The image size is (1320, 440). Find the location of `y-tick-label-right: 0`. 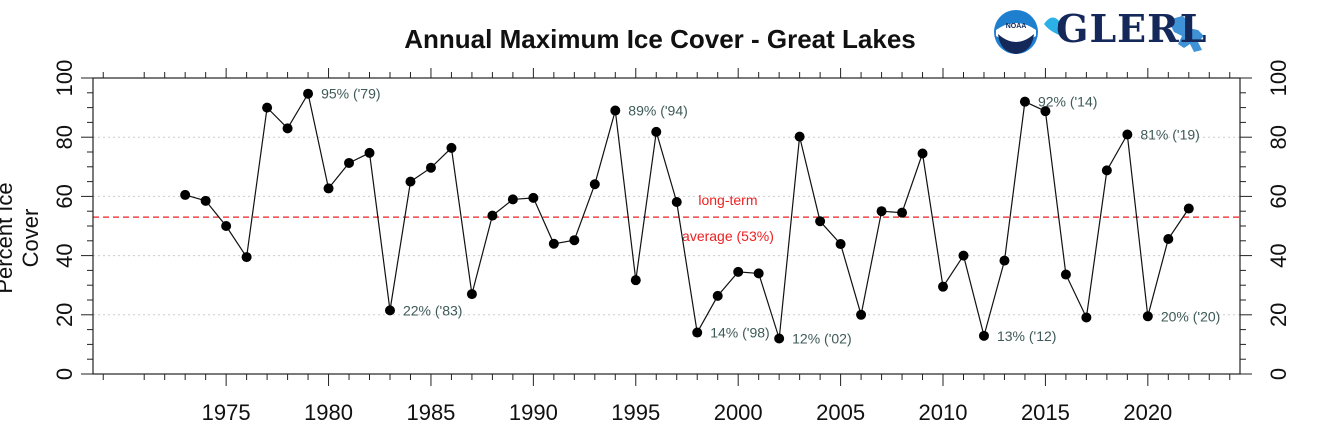

y-tick-label-right: 0 is located at coordinates (1278, 374).